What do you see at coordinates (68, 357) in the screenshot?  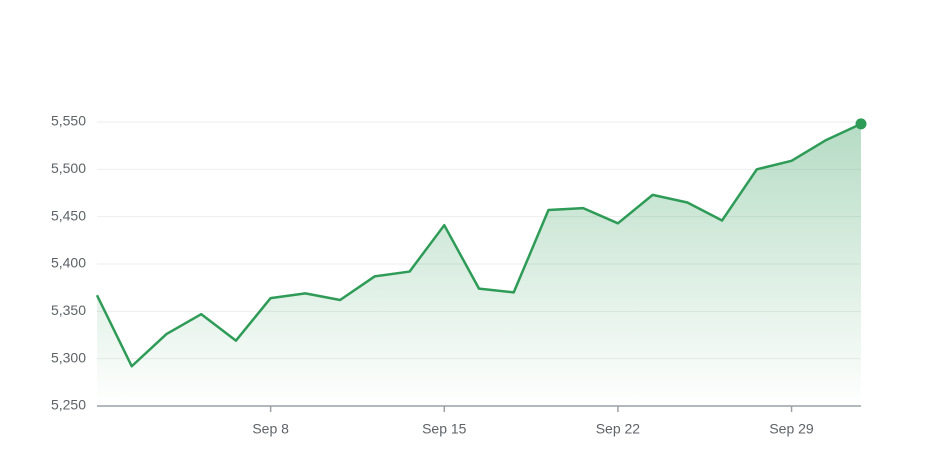 I see `y-tick-label: 5,300` at bounding box center [68, 357].